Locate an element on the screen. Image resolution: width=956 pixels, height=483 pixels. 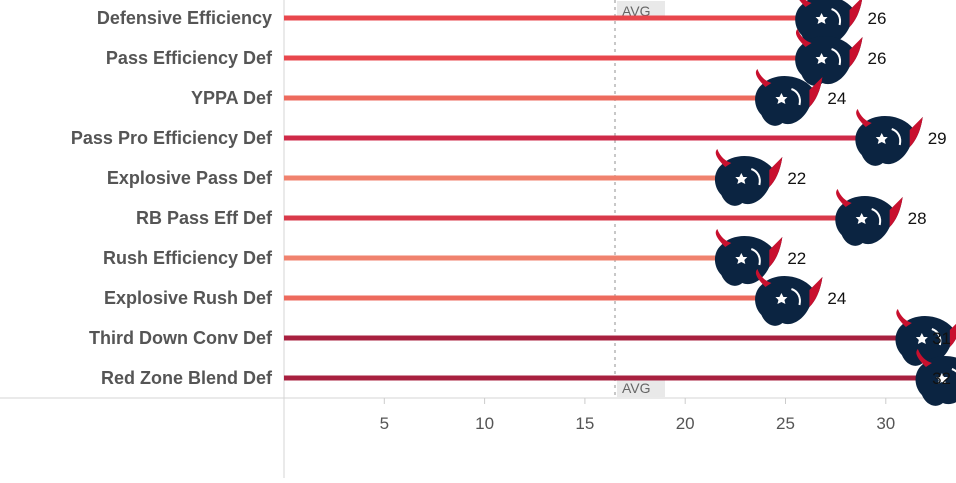
avg-label-top-background is located at coordinates (640, 10).